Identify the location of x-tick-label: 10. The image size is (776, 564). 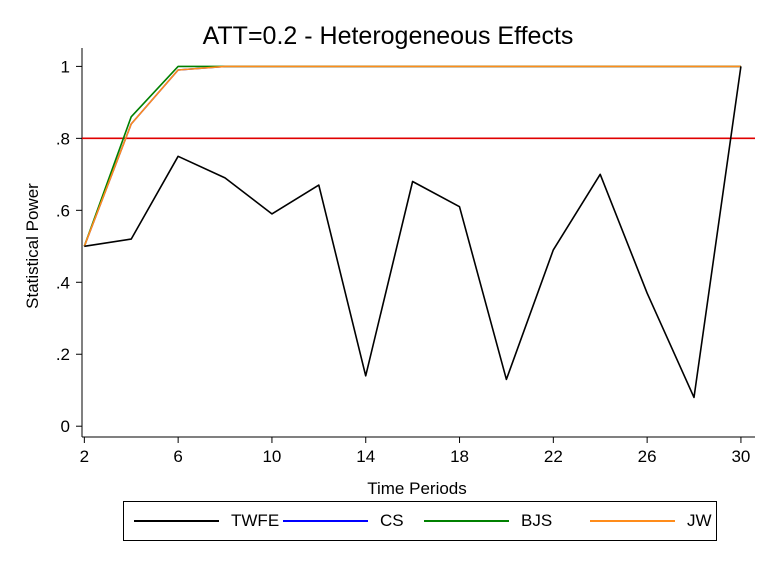
(271, 456).